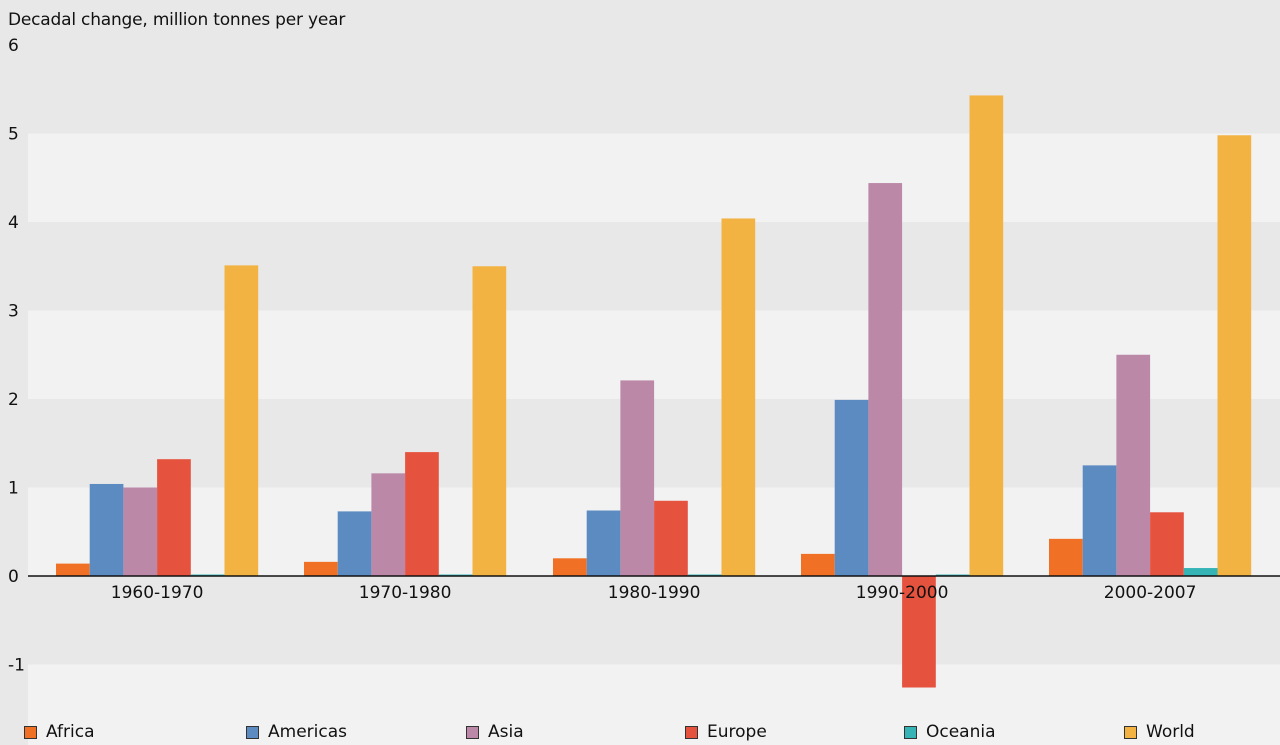  What do you see at coordinates (1133, 465) in the screenshot?
I see `bar-asia-2000-2007` at bounding box center [1133, 465].